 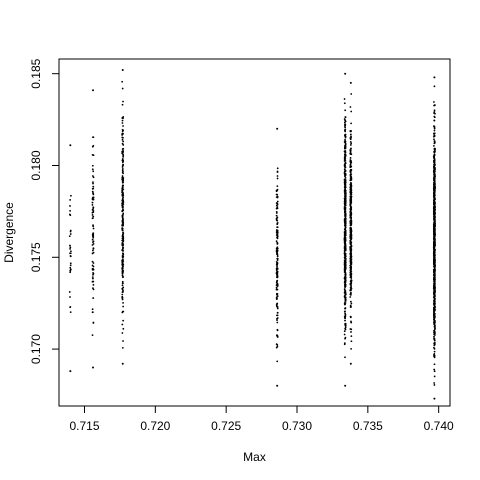 What do you see at coordinates (368, 426) in the screenshot?
I see `x-tick-label: 0.735` at bounding box center [368, 426].